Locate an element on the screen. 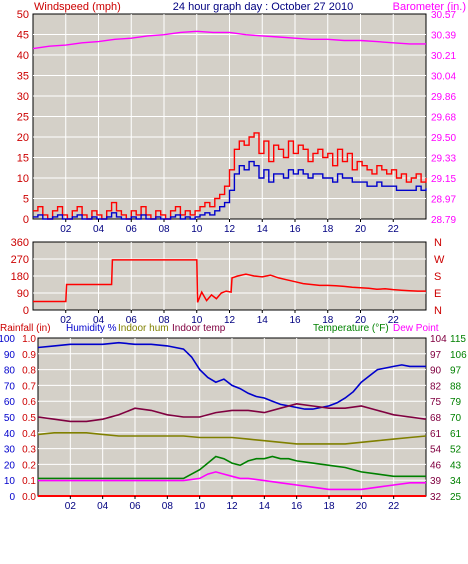  direction-left-ticks: 0 90 180 270 360 is located at coordinates (20, 277).